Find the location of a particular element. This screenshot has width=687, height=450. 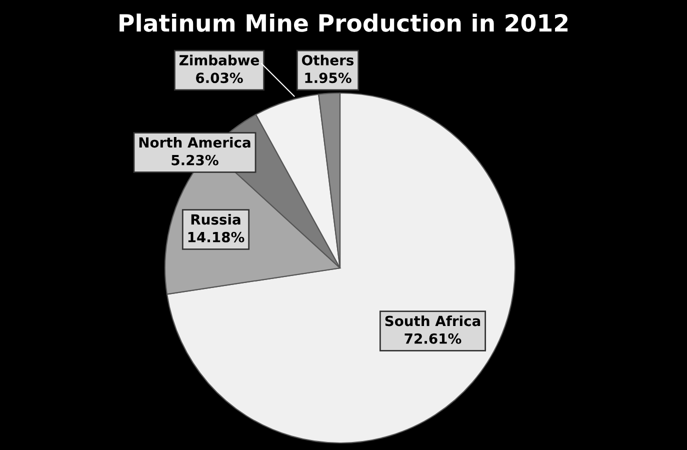

slice-label: North America is located at coordinates (194, 142).